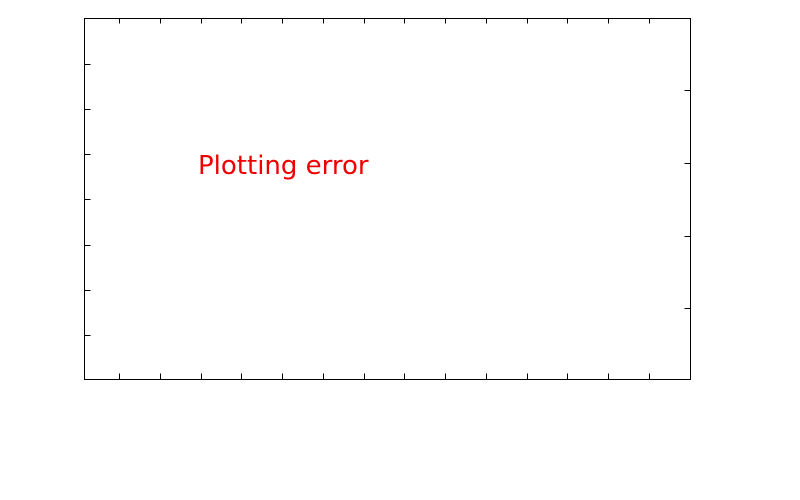 Image resolution: width=800 pixels, height=500 pixels. What do you see at coordinates (384, 376) in the screenshot?
I see `bottom-axis-ticks` at bounding box center [384, 376].